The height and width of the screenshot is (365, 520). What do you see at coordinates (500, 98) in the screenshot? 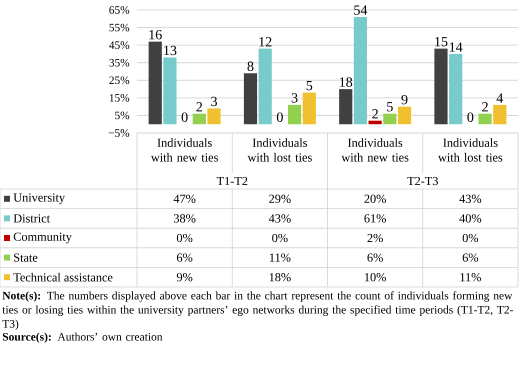
I see `annotation: 4` at bounding box center [500, 98].